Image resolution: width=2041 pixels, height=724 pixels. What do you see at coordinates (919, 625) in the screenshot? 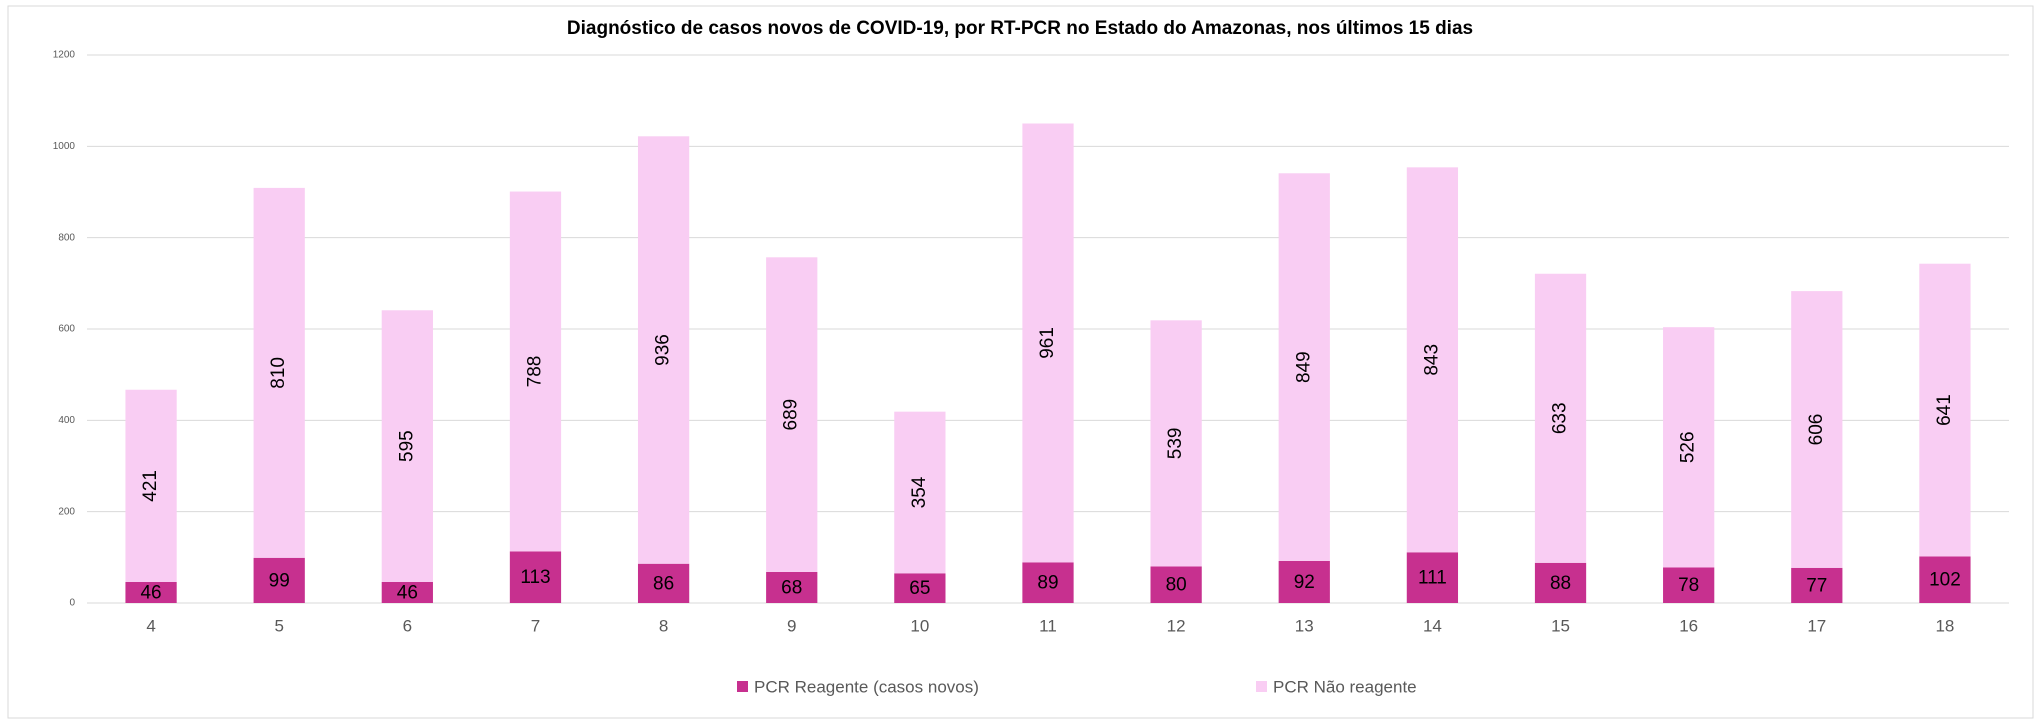
I see `x-tick-label: 10` at bounding box center [919, 625].